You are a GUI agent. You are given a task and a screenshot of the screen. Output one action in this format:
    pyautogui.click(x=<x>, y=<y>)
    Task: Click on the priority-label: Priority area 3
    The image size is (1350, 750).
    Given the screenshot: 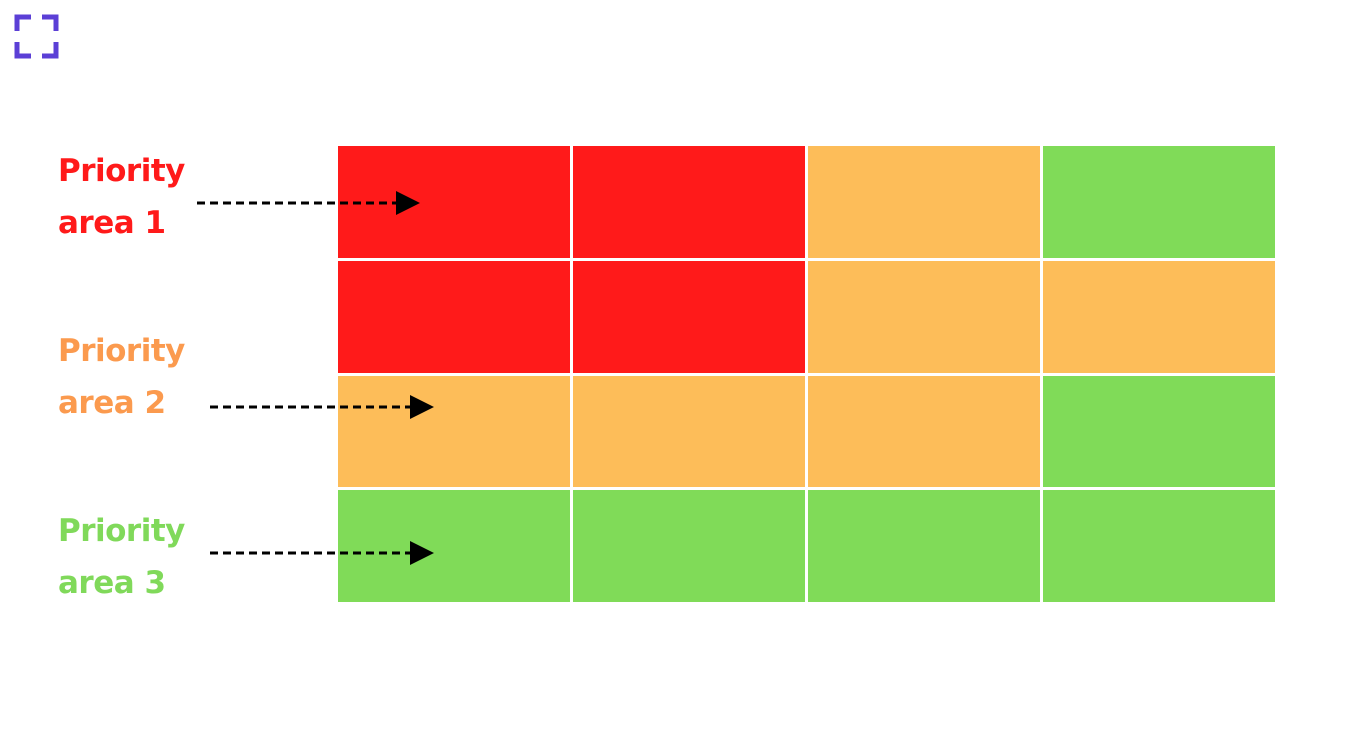 What is the action you would take?
    pyautogui.click(x=121, y=557)
    